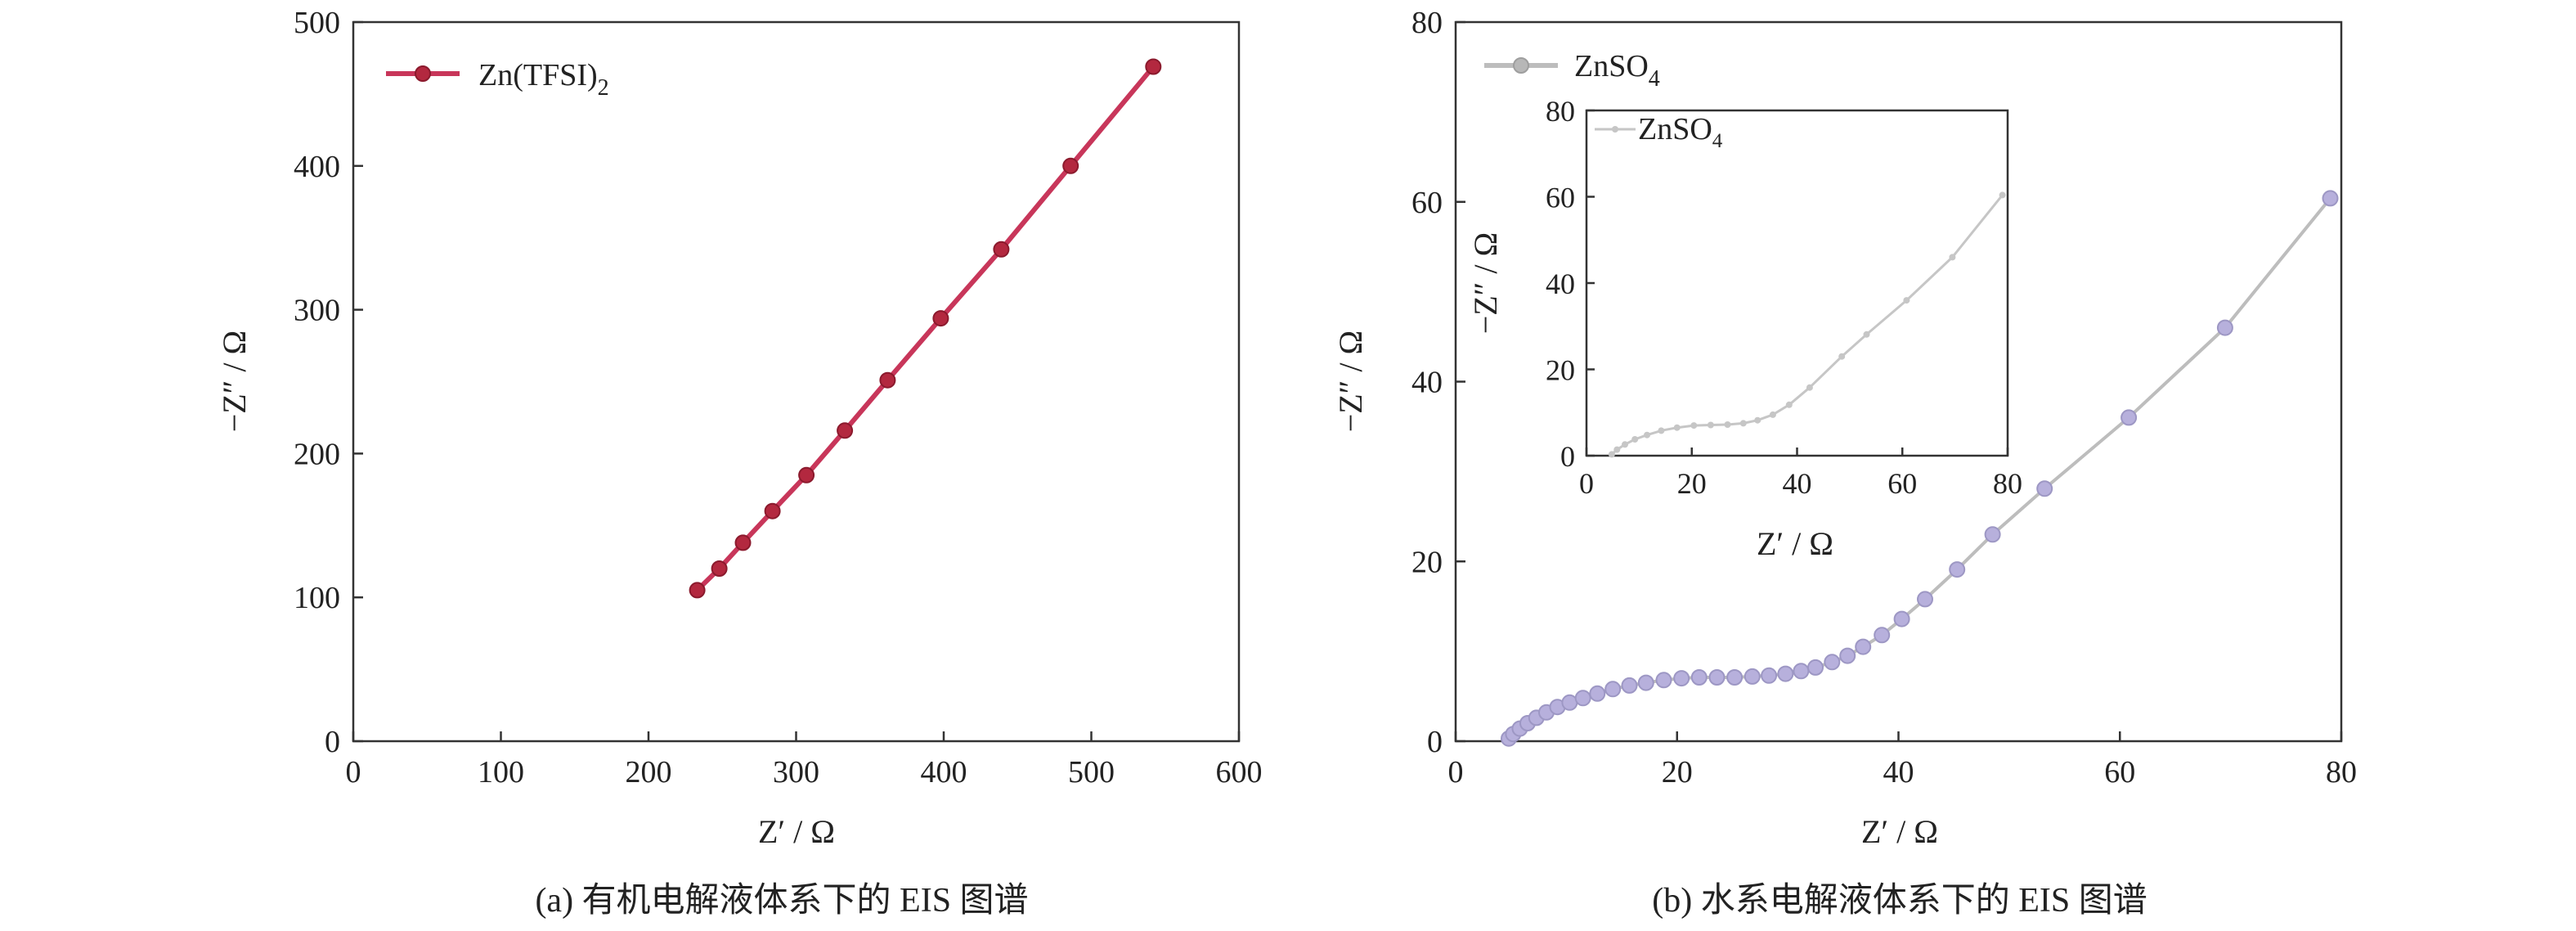 The width and height of the screenshot is (2576, 931). I want to click on chart-a-xlabel: Z′ / Ω, so click(796, 832).